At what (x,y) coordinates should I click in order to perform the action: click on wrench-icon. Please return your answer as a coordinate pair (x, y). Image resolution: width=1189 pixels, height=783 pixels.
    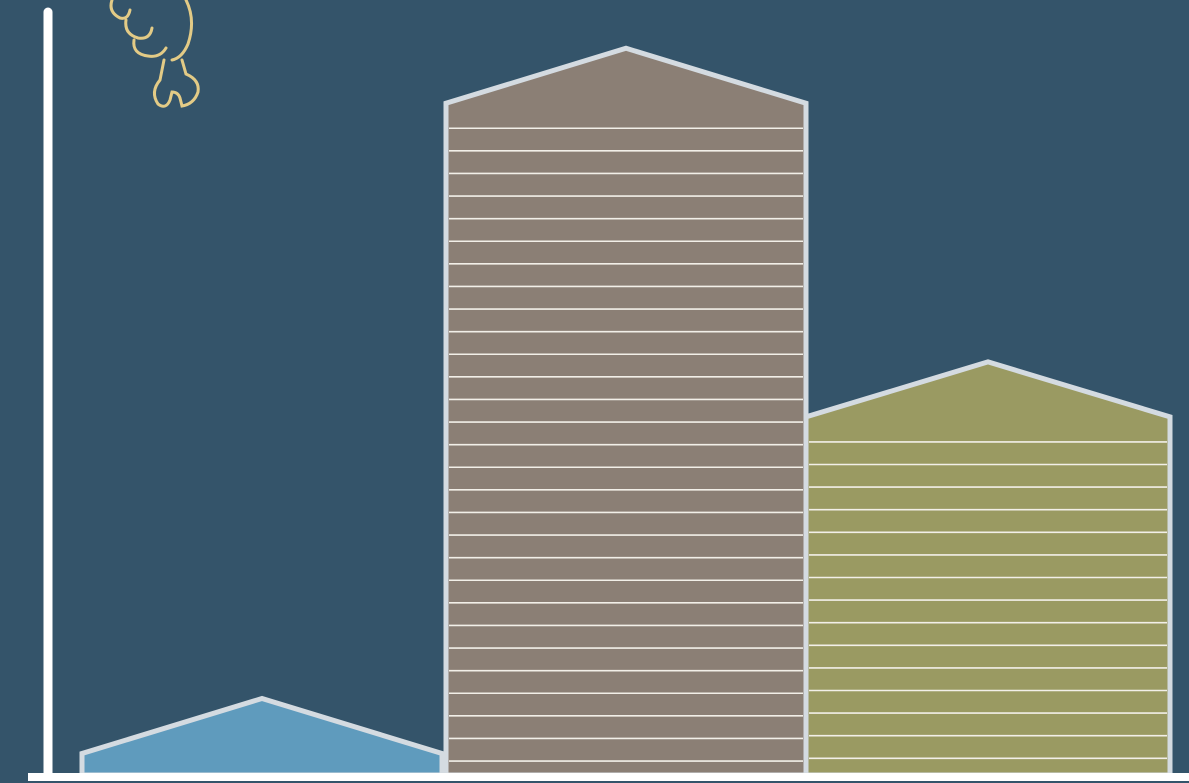
    Looking at the image, I should click on (154, 54).